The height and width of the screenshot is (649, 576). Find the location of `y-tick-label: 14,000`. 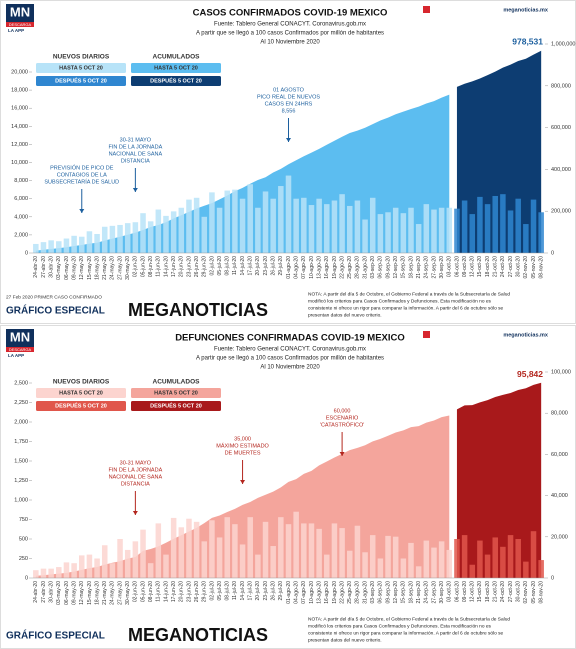

y-tick-label: 14,000 is located at coordinates (19, 127).